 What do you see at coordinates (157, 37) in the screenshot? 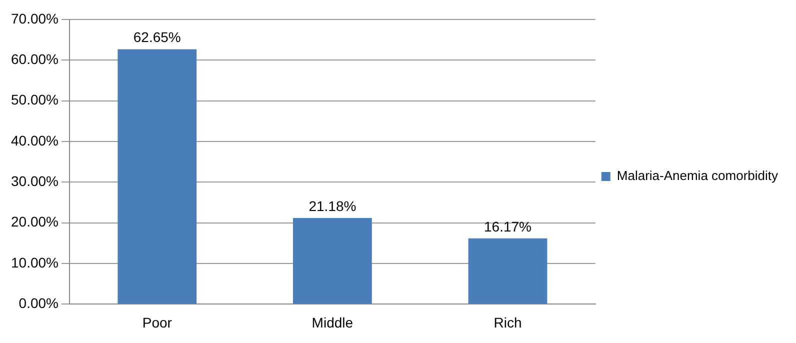
I see `data-label: 62.65%` at bounding box center [157, 37].